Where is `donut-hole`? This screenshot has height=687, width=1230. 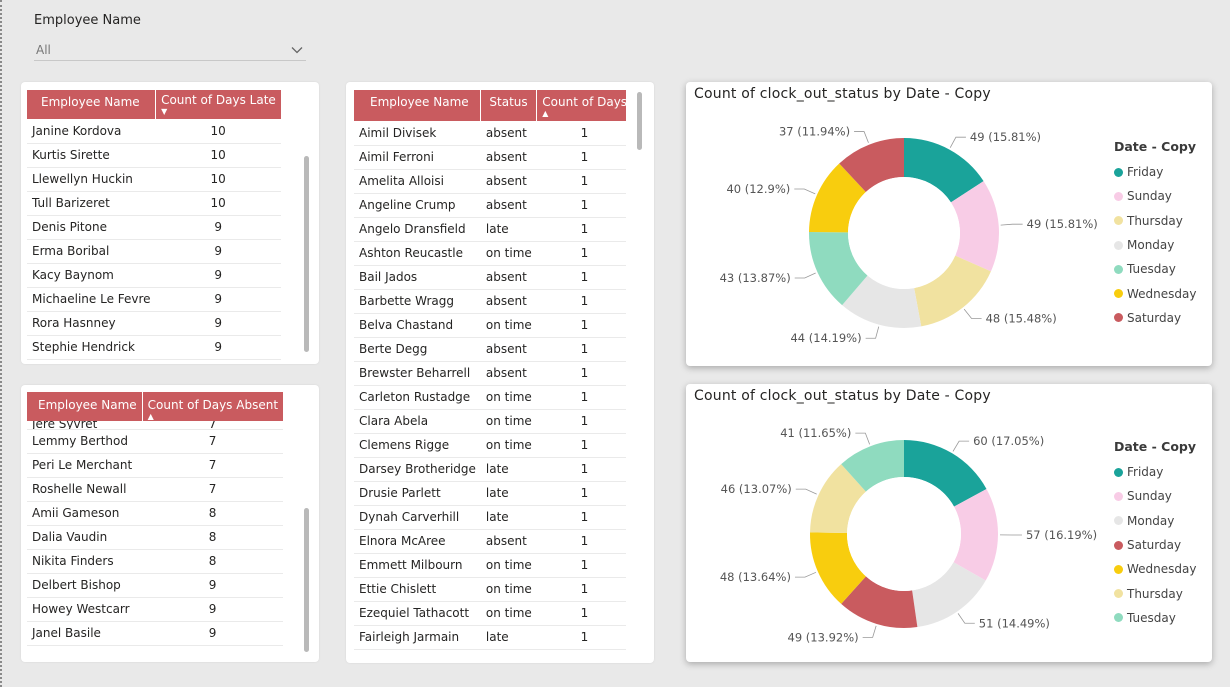
donut-hole is located at coordinates (904, 233).